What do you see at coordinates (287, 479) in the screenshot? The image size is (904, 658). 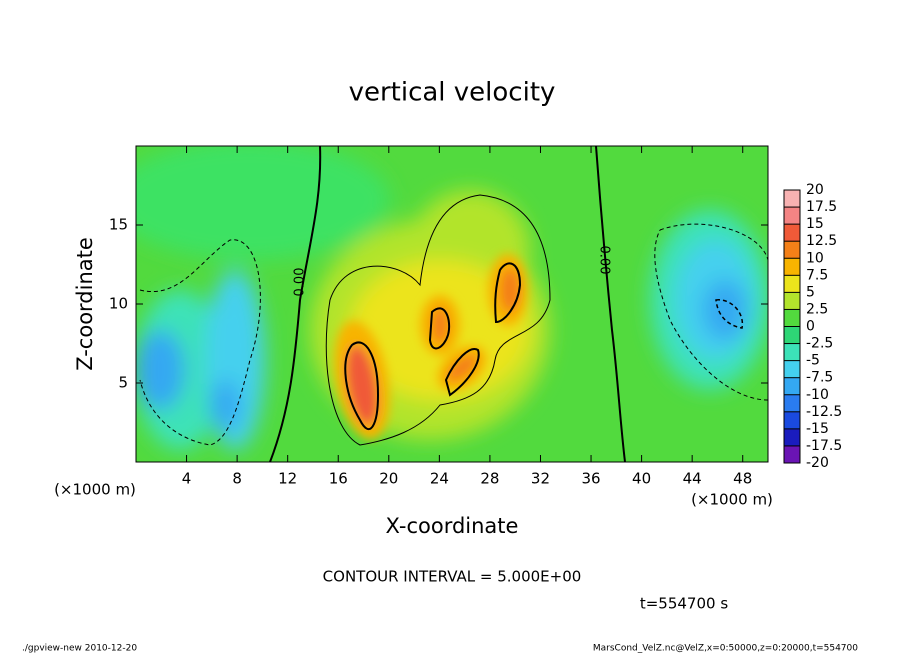 I see `x-tick-label: 12` at bounding box center [287, 479].